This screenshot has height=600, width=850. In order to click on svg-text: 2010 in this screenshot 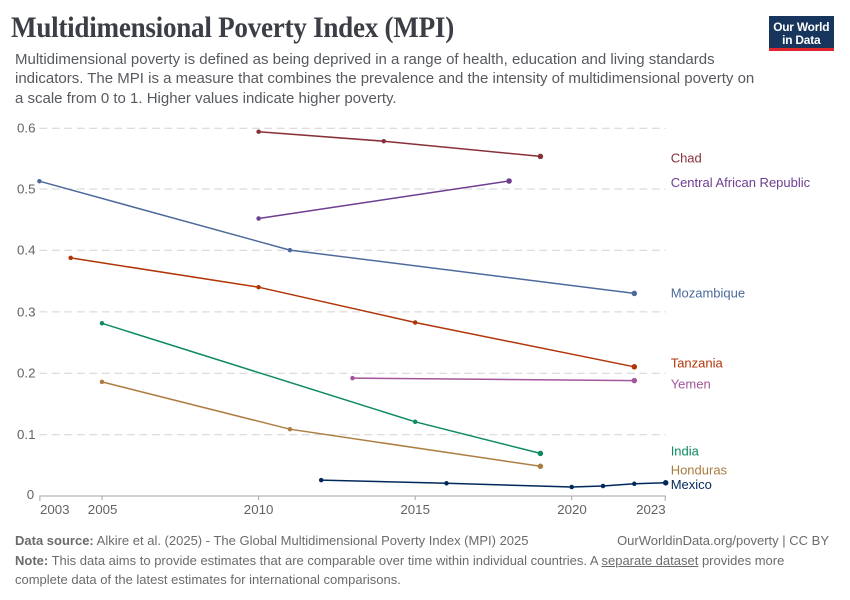, I will do `click(259, 509)`.